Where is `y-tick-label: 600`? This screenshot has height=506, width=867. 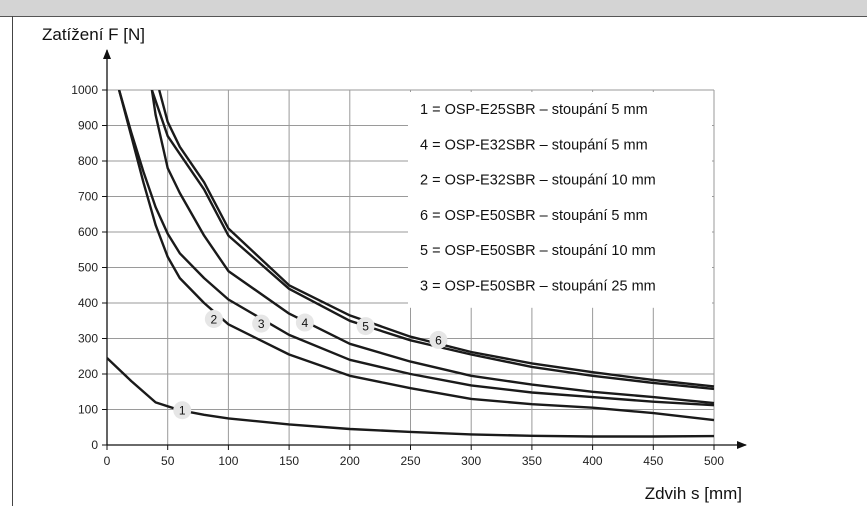 y-tick-label: 600 is located at coordinates (88, 232).